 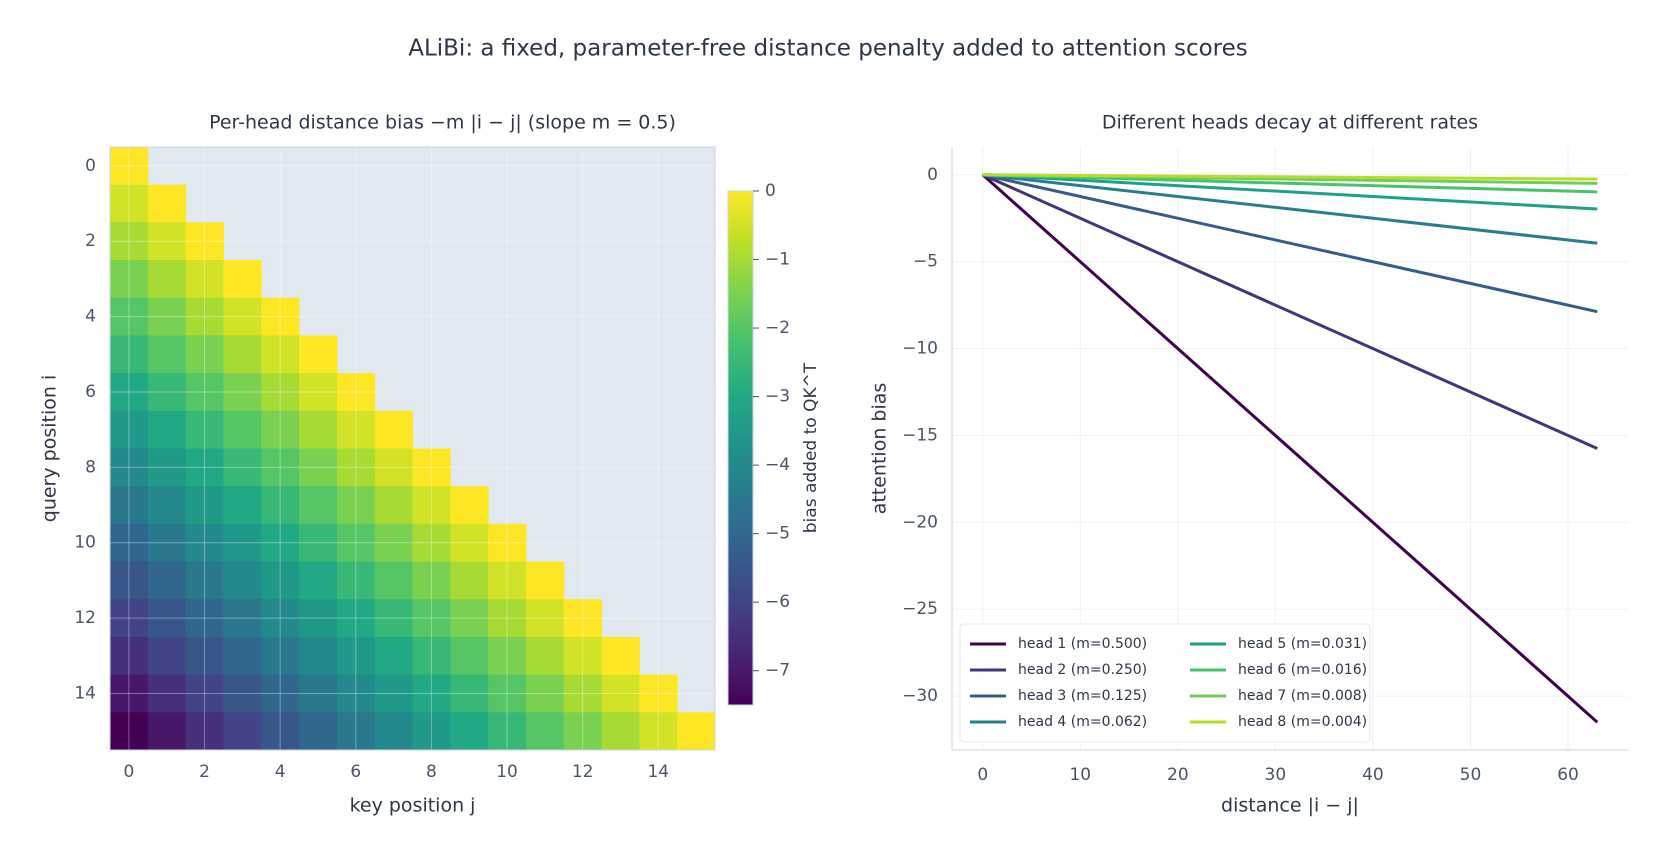 I want to click on x-tick-label: 2, so click(x=204, y=772).